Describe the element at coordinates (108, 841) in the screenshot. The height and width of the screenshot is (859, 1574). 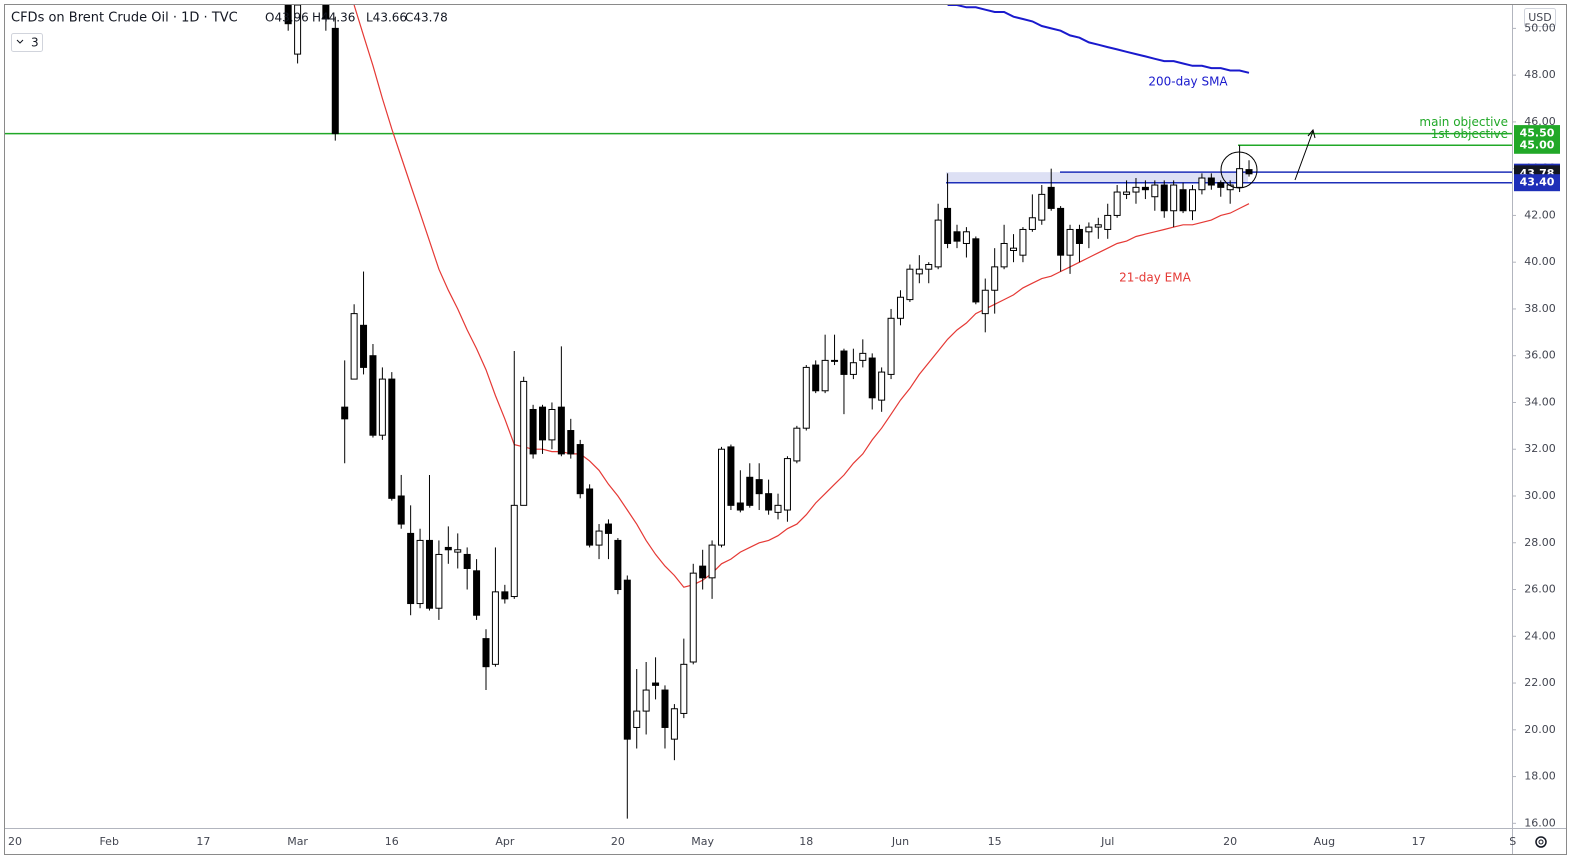
I see `x-tick-label: Feb` at that location.